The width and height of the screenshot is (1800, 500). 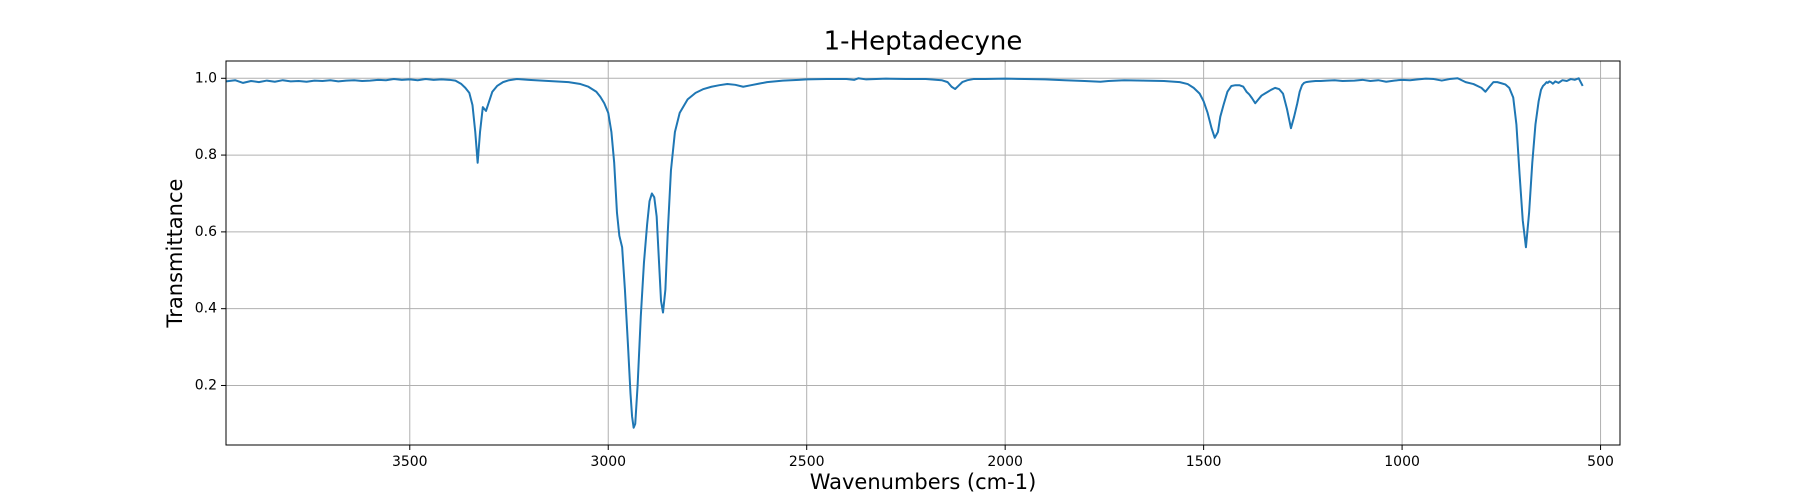 I want to click on y-tick-label: 0.8, so click(x=206, y=155).